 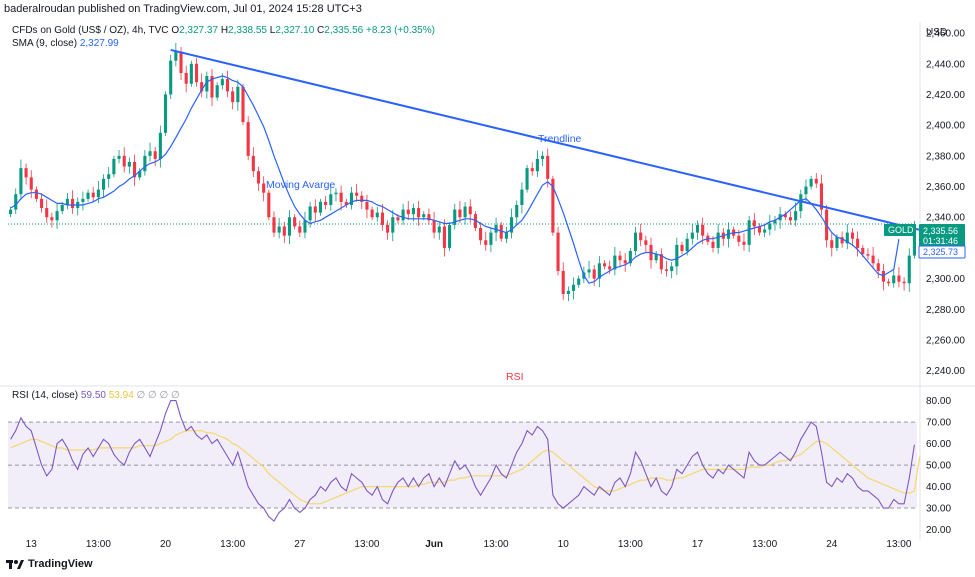 I want to click on rsi-tick-label: 30.00, so click(x=938, y=509).